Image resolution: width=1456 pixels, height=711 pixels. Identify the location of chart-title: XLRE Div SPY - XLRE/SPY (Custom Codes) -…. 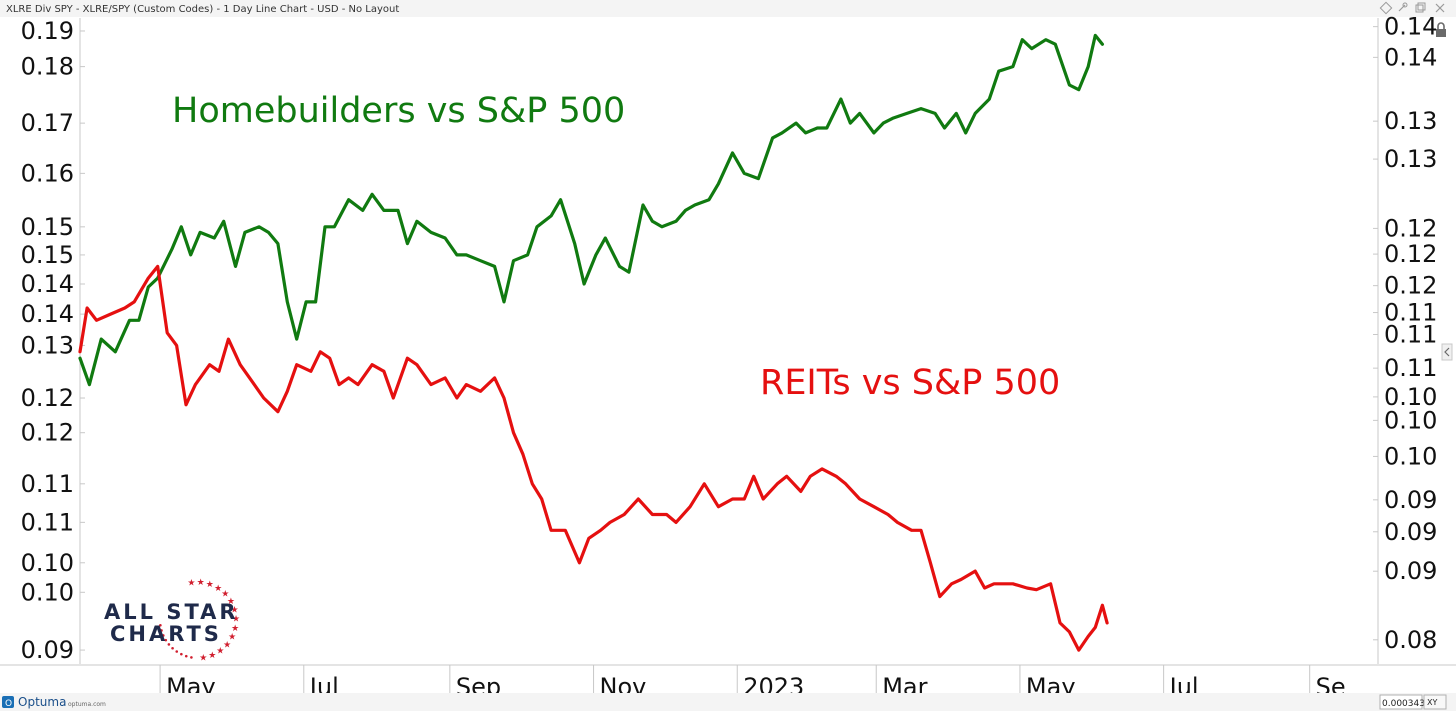
(202, 9).